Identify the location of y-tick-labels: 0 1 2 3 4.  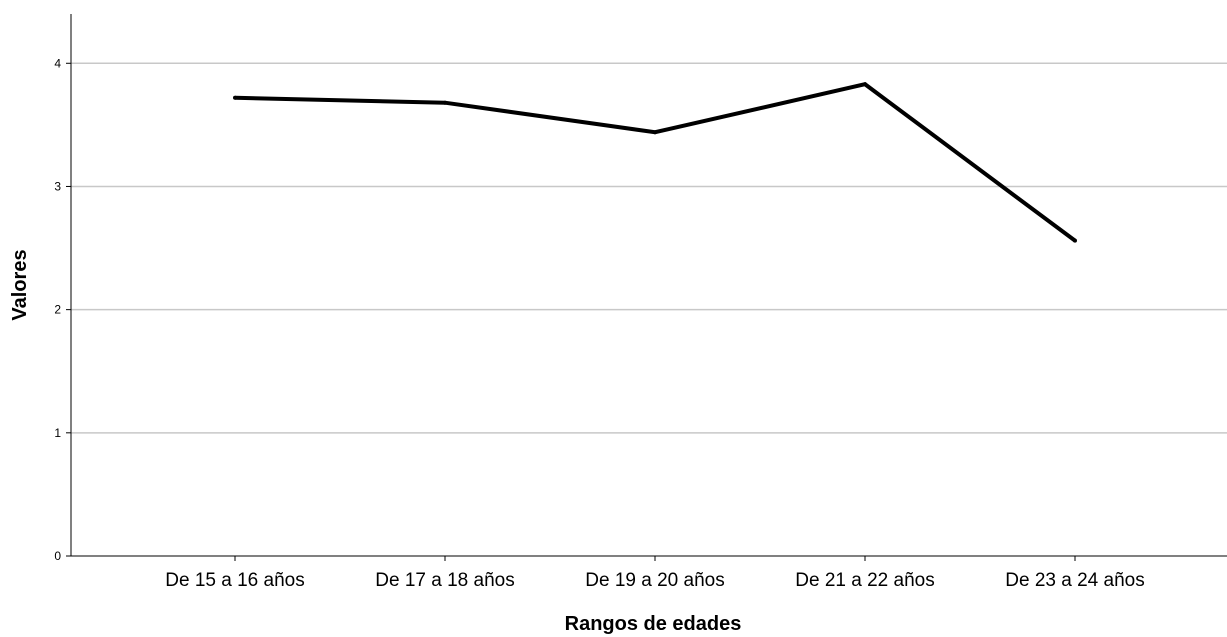
(62, 309).